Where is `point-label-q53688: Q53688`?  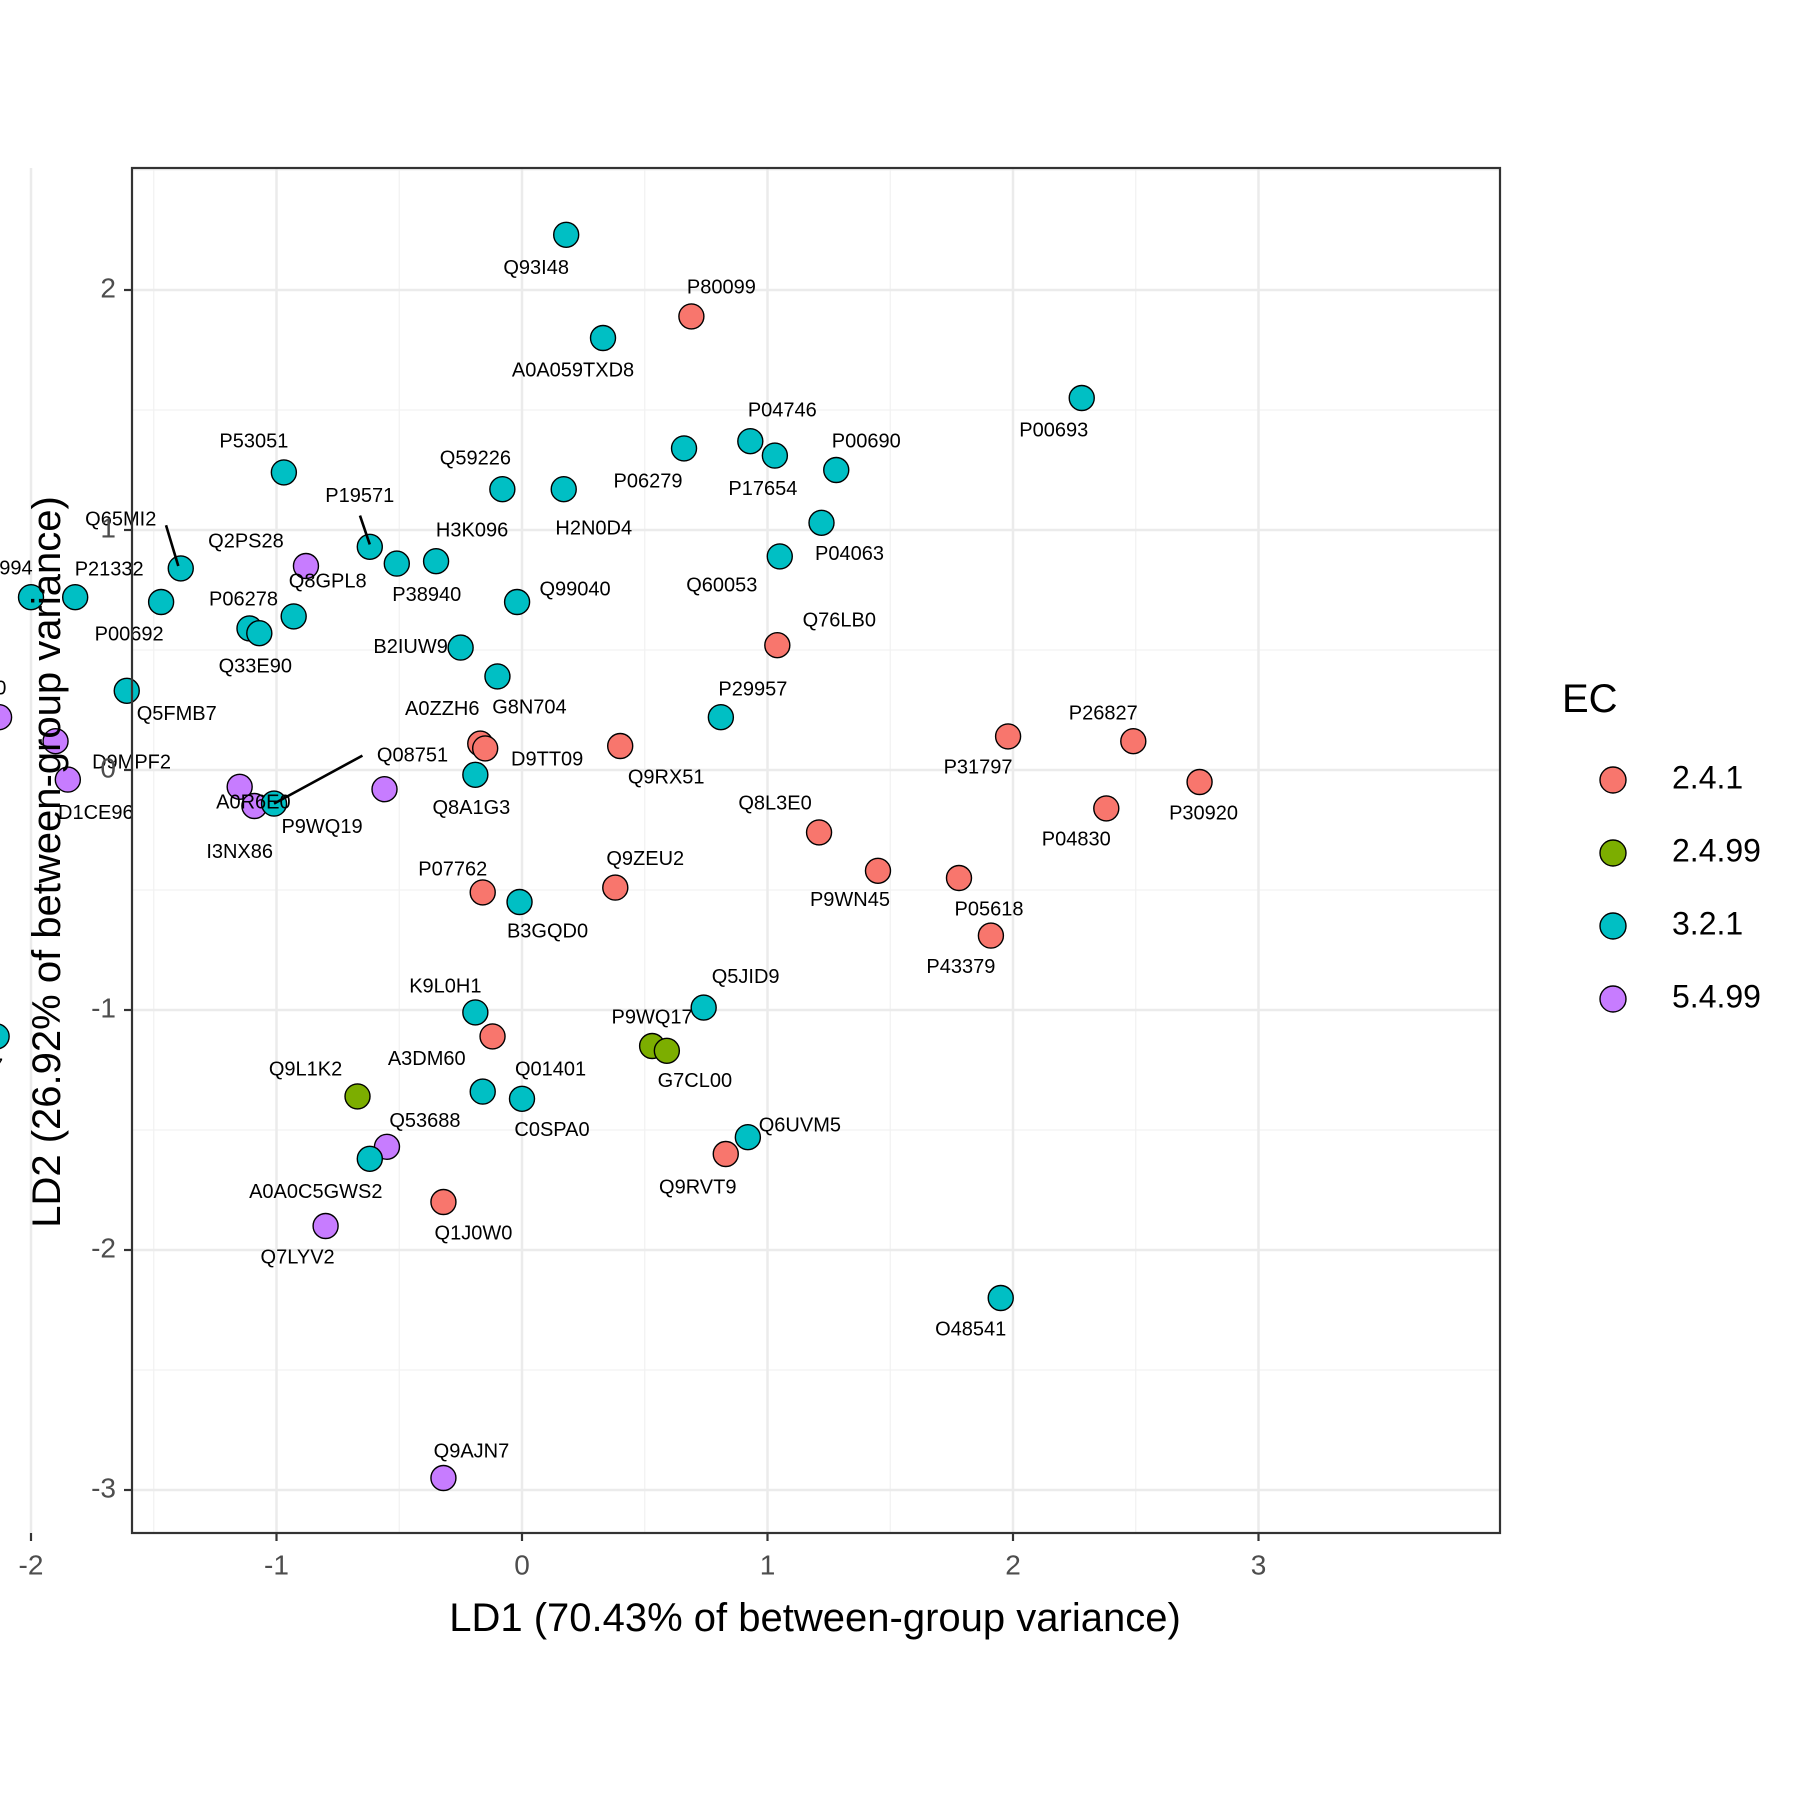 point-label-q53688: Q53688 is located at coordinates (424, 1121).